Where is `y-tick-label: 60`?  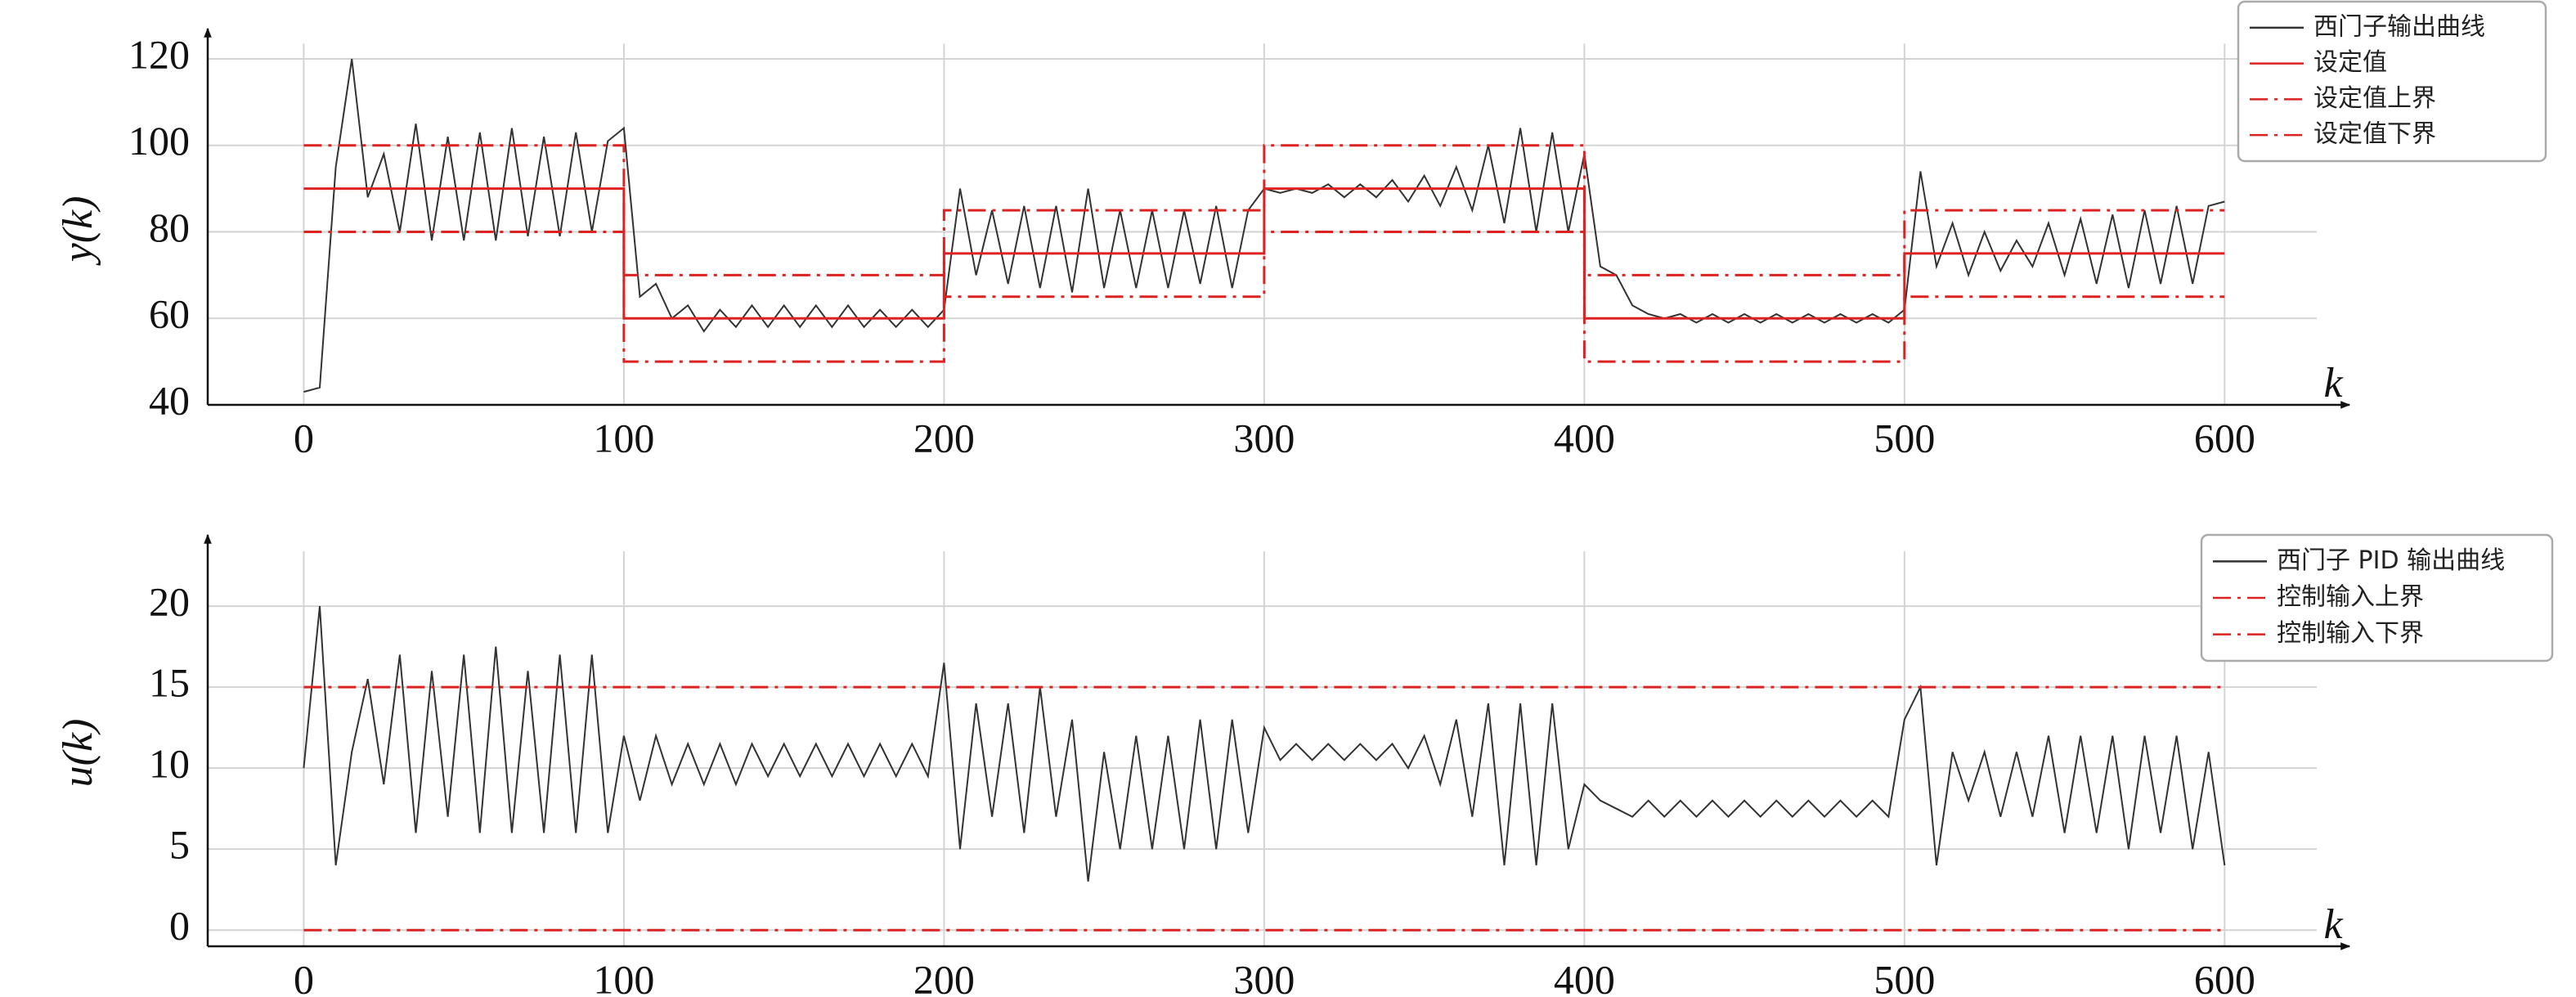
y-tick-label: 60 is located at coordinates (169, 314).